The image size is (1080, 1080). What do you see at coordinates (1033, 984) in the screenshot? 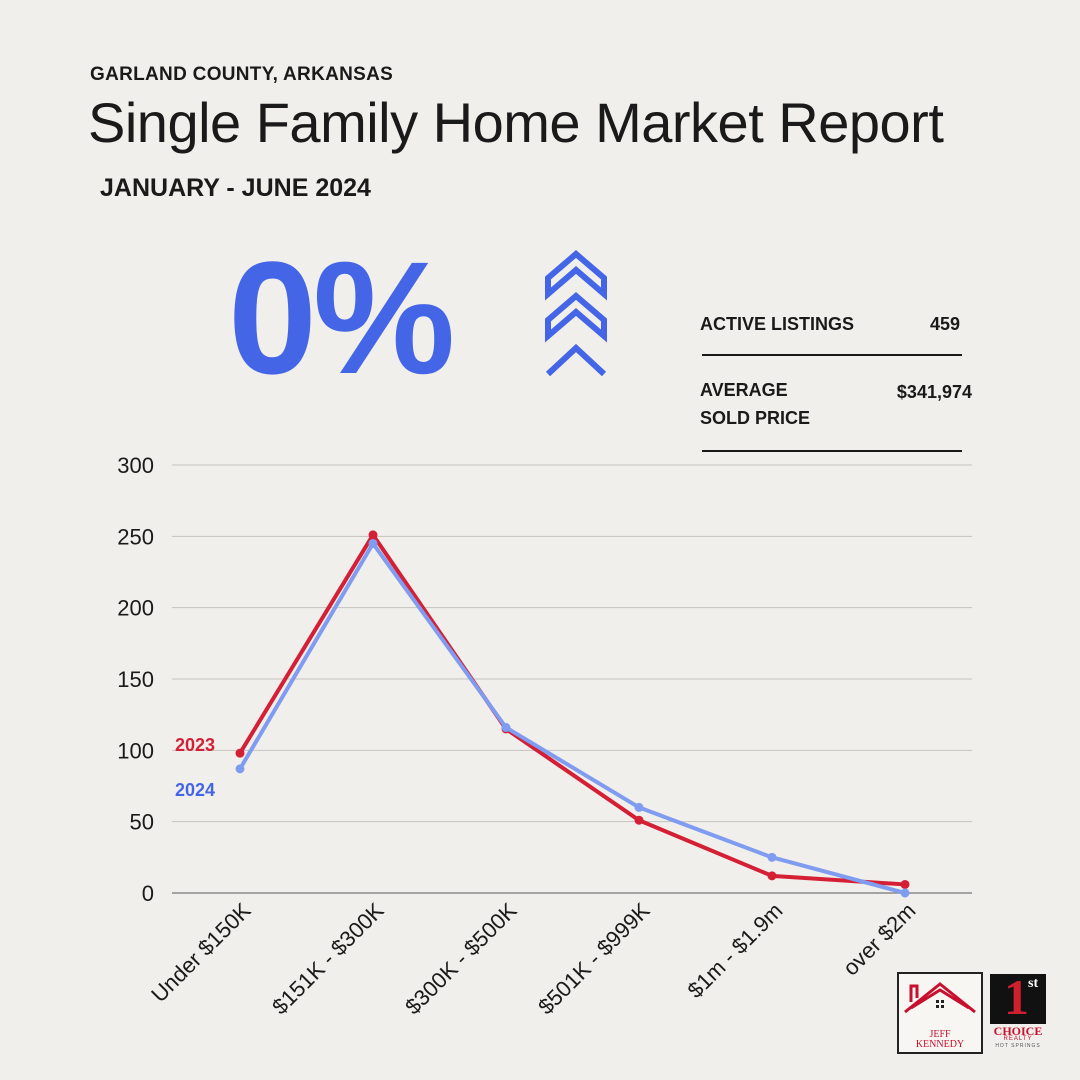
I see `brokerage-ordinal: st` at bounding box center [1033, 984].